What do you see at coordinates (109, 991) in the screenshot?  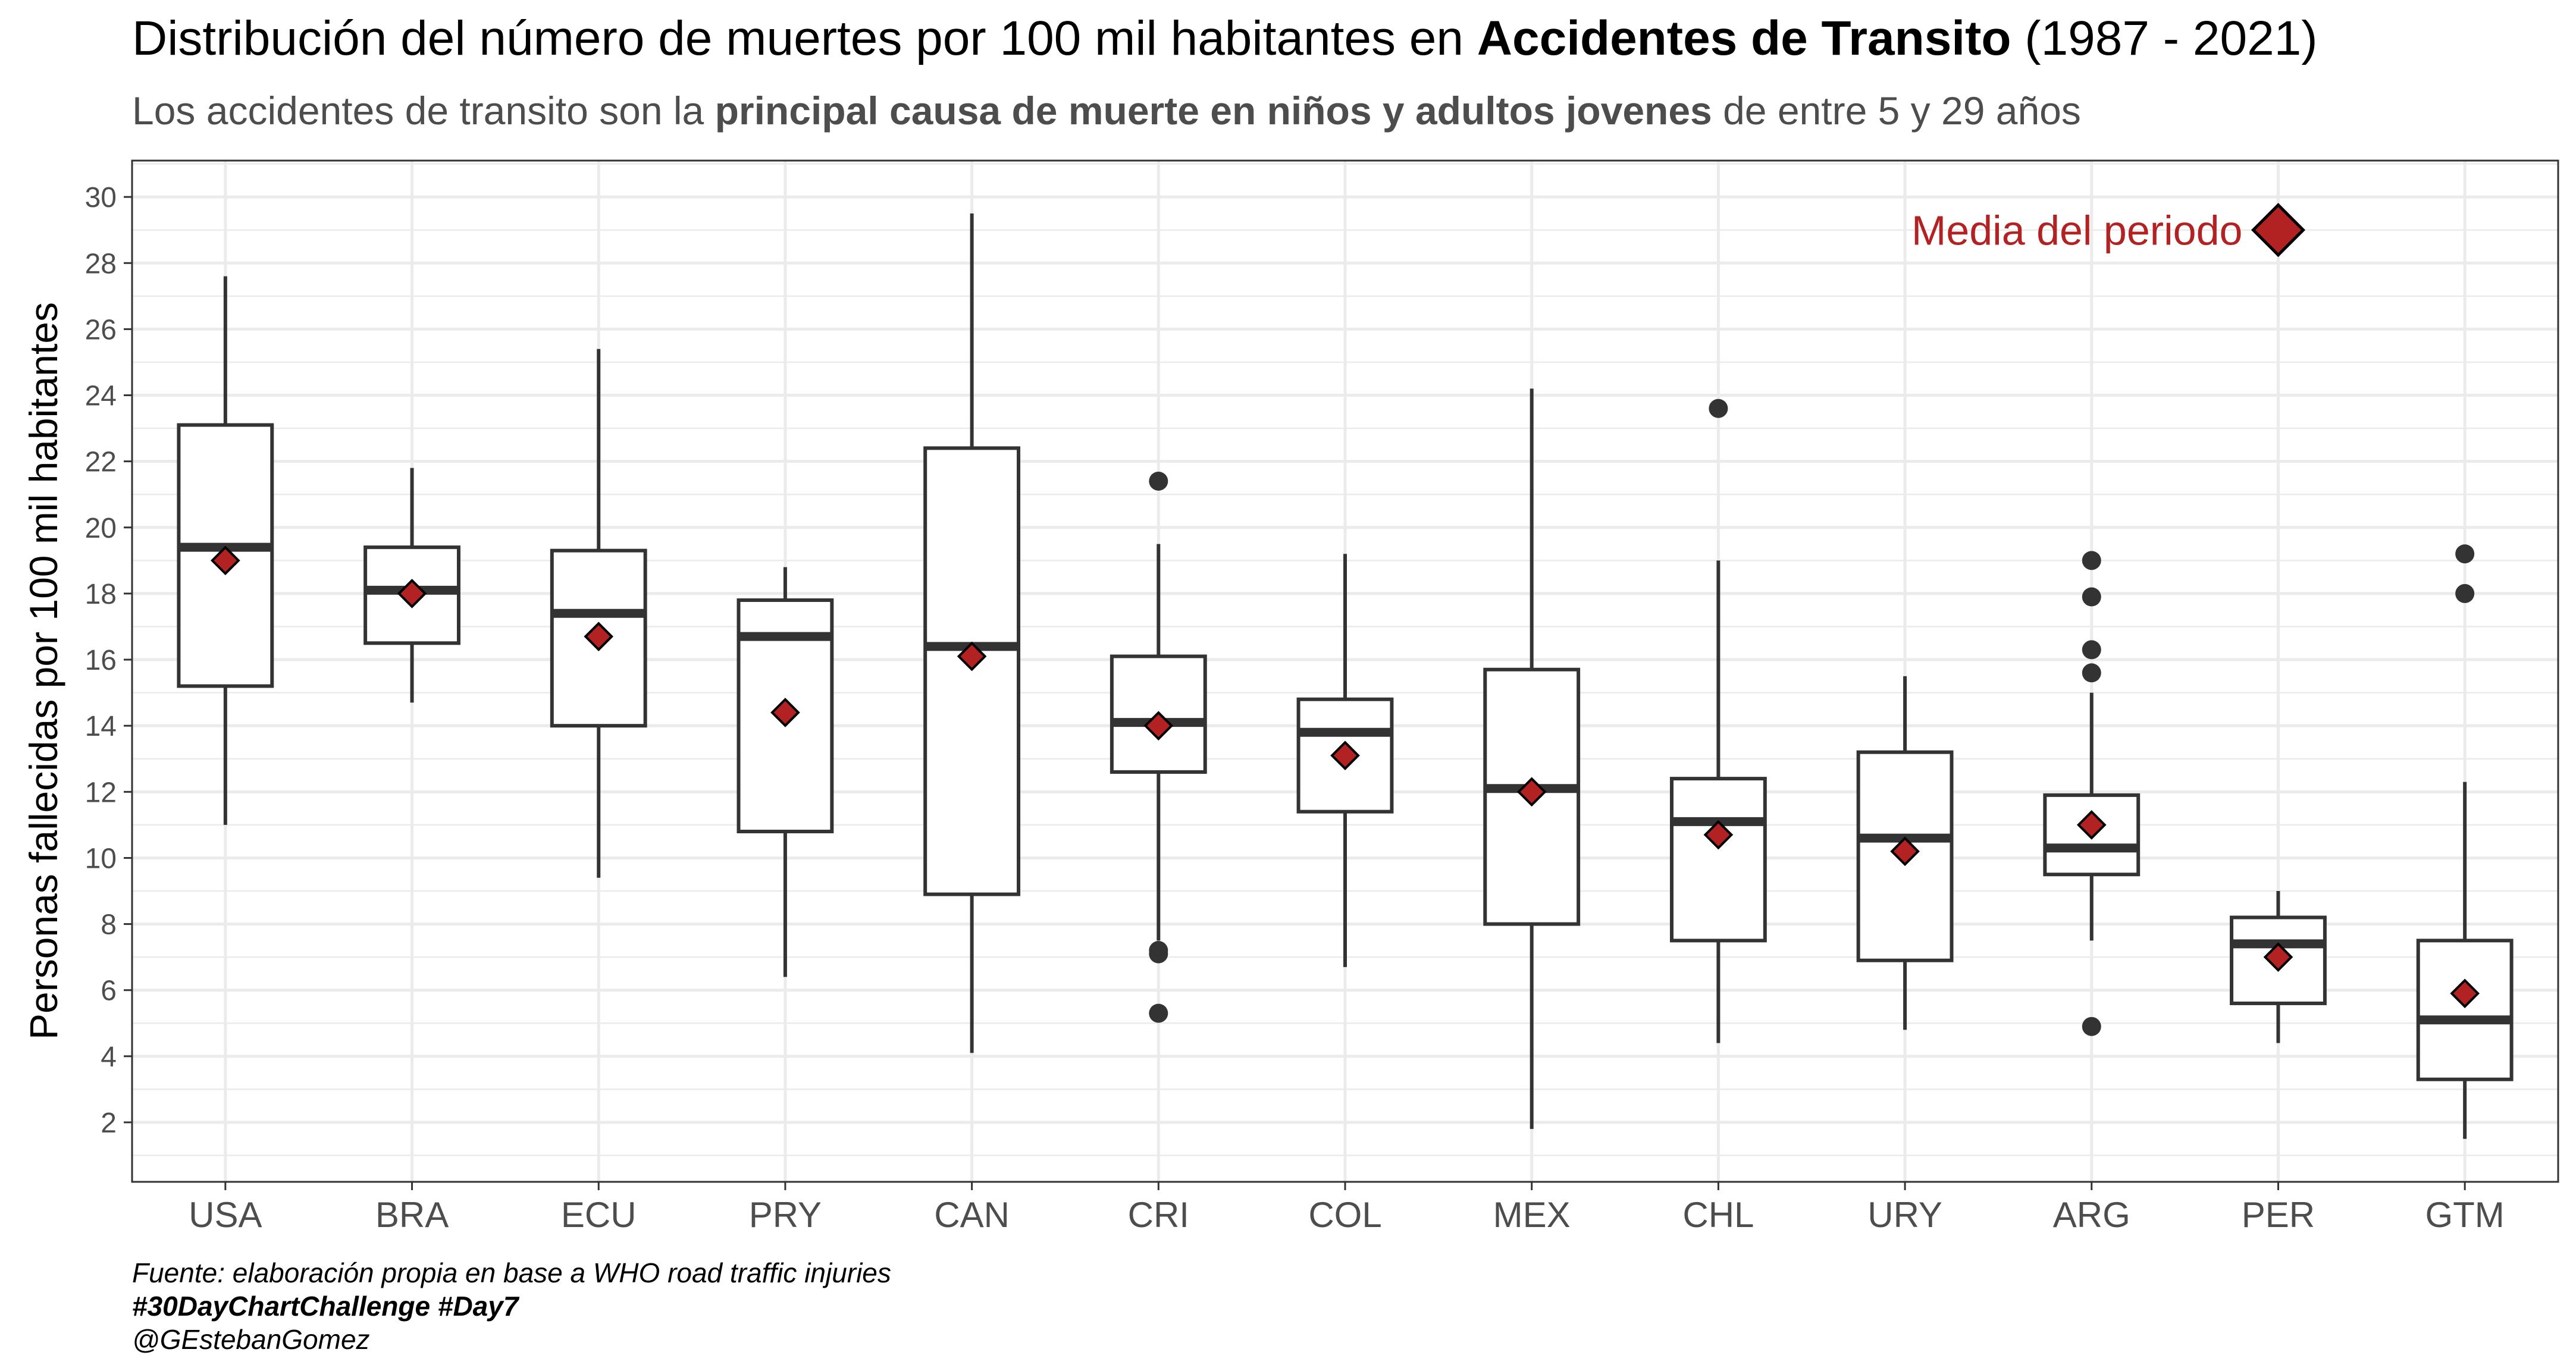 I see `y-tick-label: 6` at bounding box center [109, 991].